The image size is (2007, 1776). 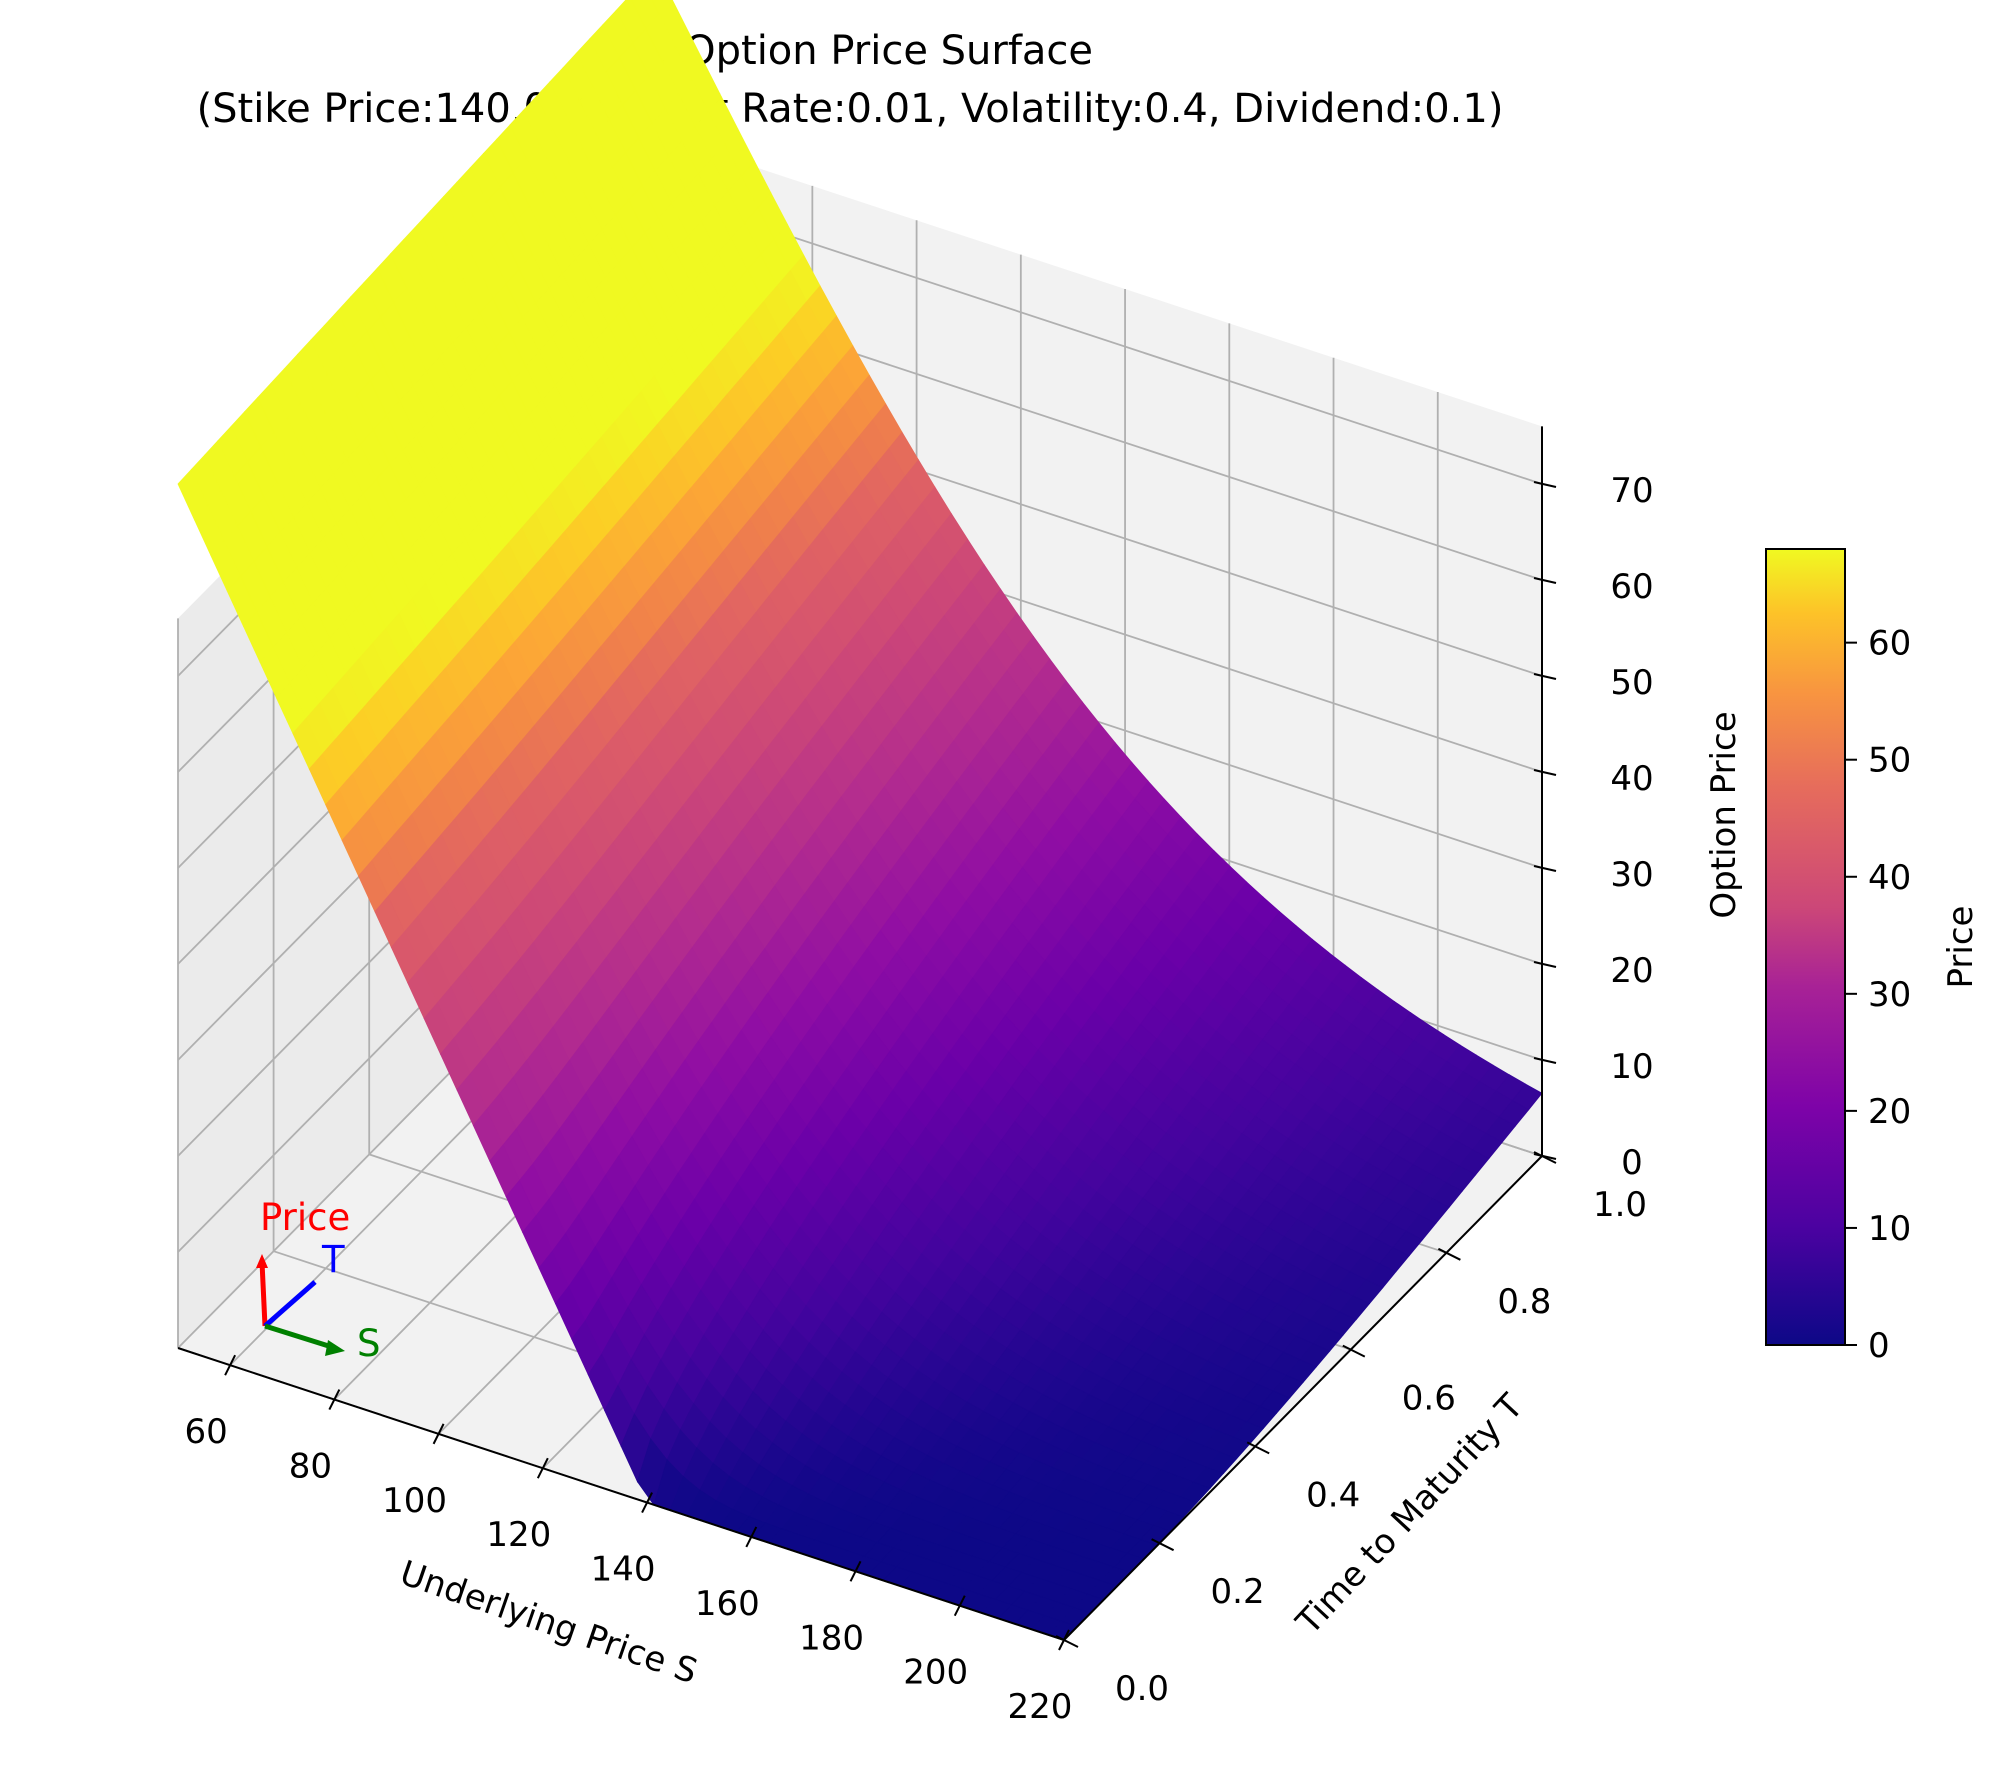 What do you see at coordinates (1524, 1302) in the screenshot?
I see `y-tick-label: 0.8` at bounding box center [1524, 1302].